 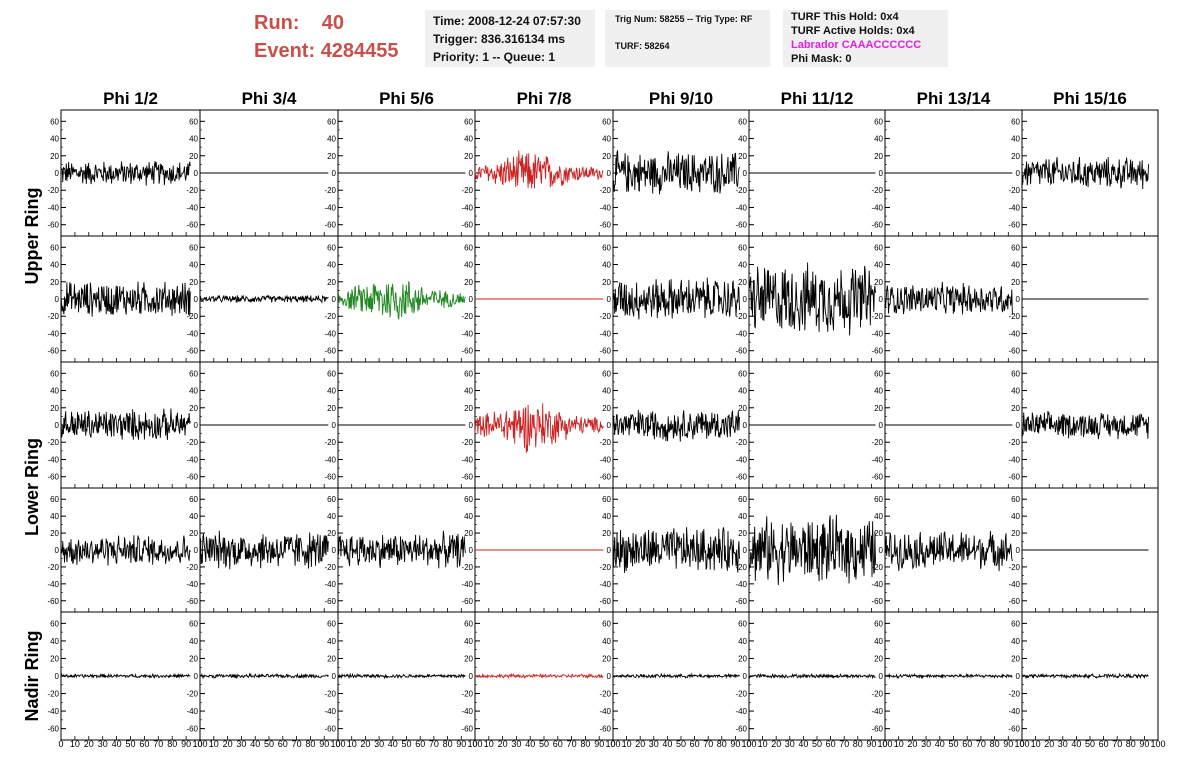 I want to click on column-header: Phi 13/14, so click(x=954, y=98).